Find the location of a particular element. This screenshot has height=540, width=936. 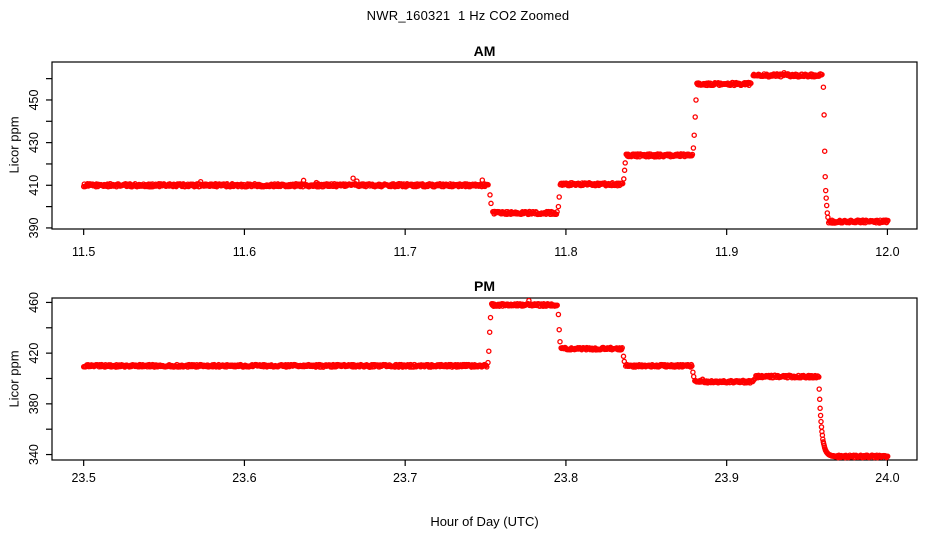

am-x-tick-label: 11.5 is located at coordinates (83, 252).